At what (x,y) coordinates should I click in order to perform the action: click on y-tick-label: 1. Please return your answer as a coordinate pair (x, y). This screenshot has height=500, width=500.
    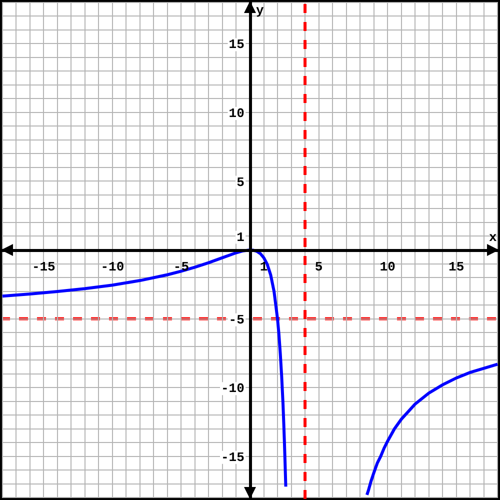
    Looking at the image, I should click on (240, 237).